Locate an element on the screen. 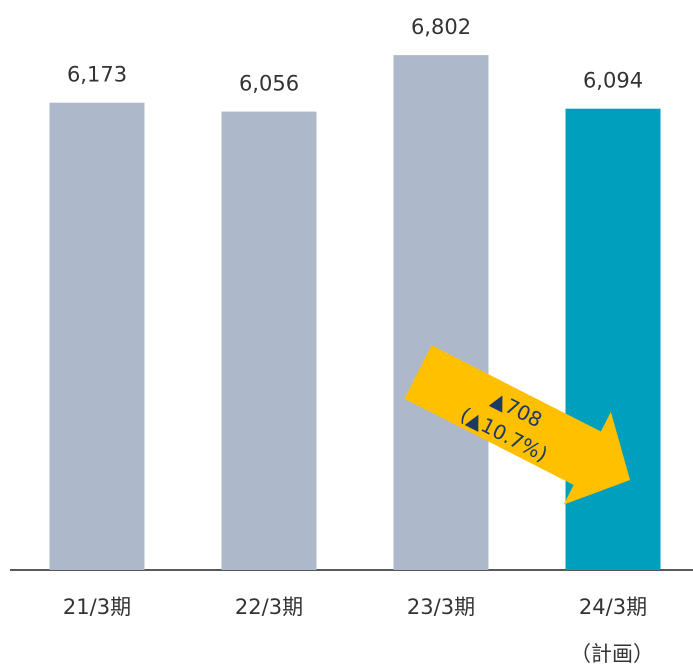  arrow-shape is located at coordinates (517, 425).